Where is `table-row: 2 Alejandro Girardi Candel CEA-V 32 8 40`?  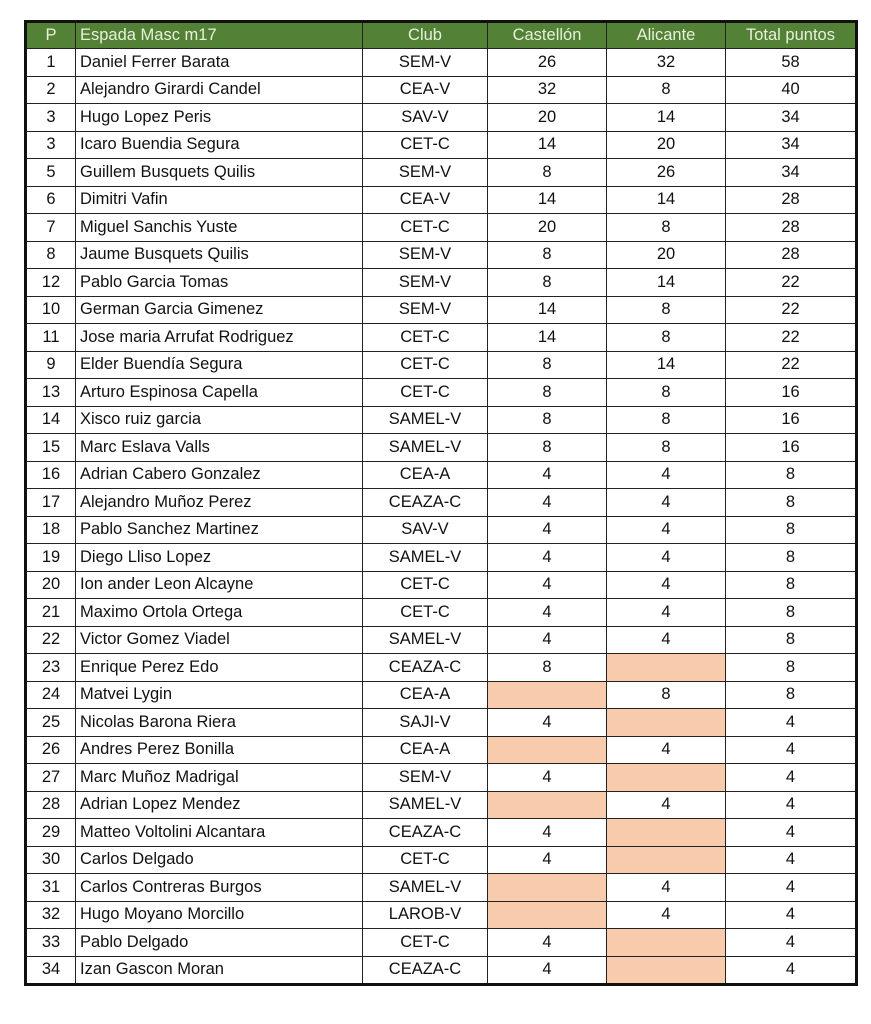 table-row: 2 Alejandro Girardi Candel CEA-V 32 8 40 is located at coordinates (441, 89).